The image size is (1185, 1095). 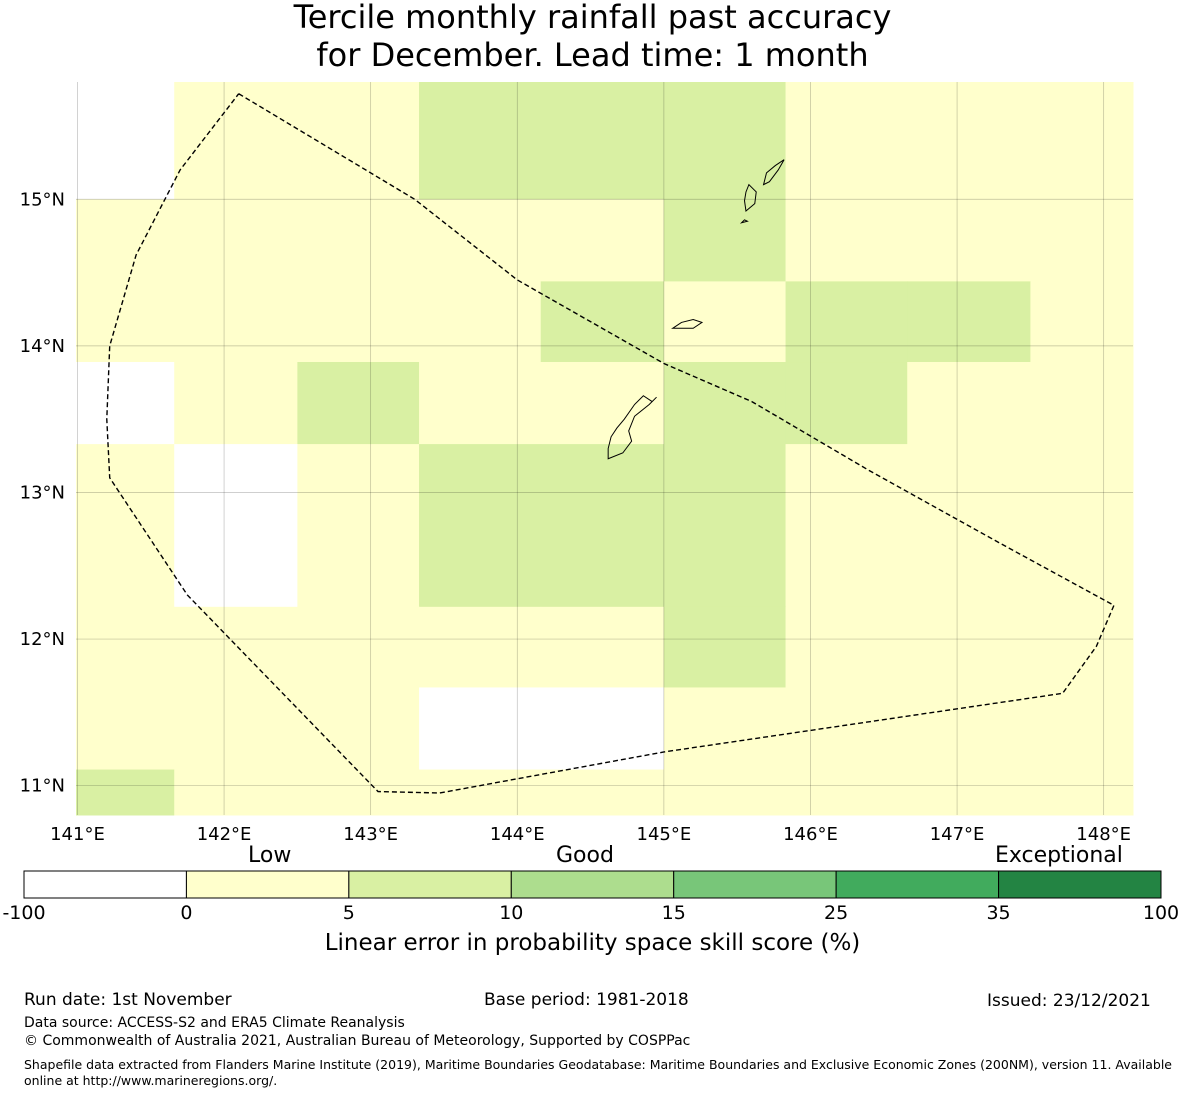 What do you see at coordinates (1103, 834) in the screenshot?
I see `x-tick-label: 148°E` at bounding box center [1103, 834].